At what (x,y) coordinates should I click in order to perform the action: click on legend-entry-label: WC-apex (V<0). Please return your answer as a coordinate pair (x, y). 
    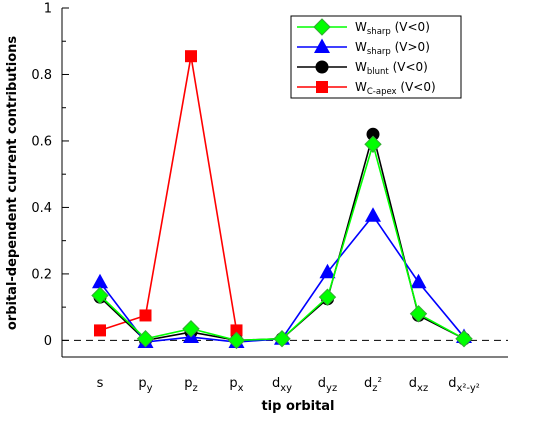
    Looking at the image, I should click on (395, 88).